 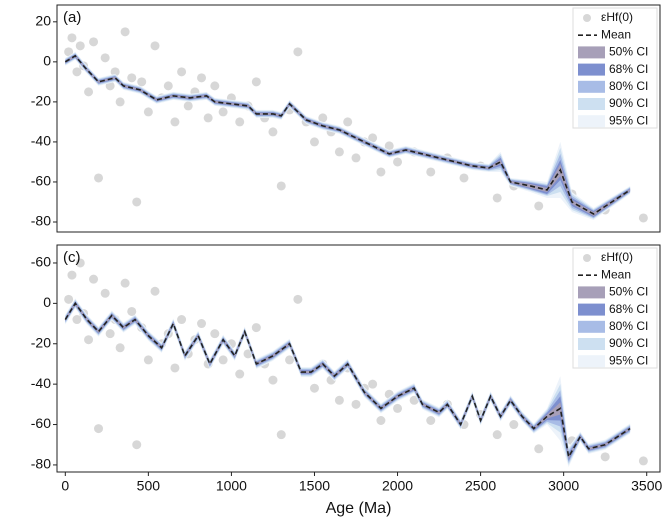 I want to click on x-tick-label: 0, so click(x=65, y=486).